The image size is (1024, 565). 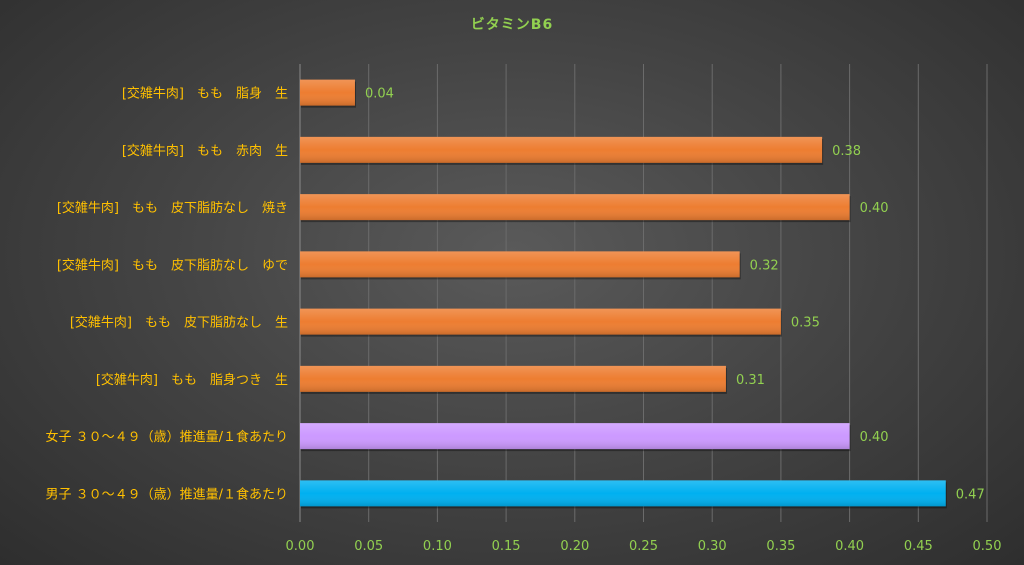 What do you see at coordinates (918, 546) in the screenshot?
I see `x-tick-label: 0.45` at bounding box center [918, 546].